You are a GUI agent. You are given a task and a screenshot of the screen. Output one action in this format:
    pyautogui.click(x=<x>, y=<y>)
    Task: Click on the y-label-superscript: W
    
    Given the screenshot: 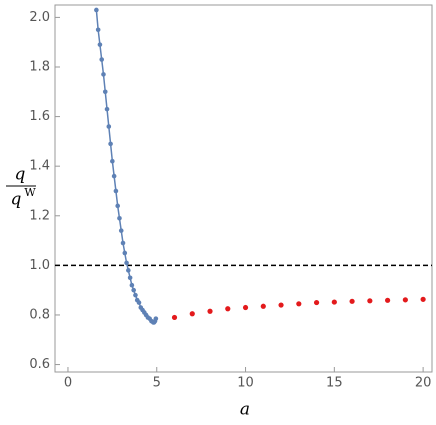 What is the action you would take?
    pyautogui.click(x=30, y=192)
    